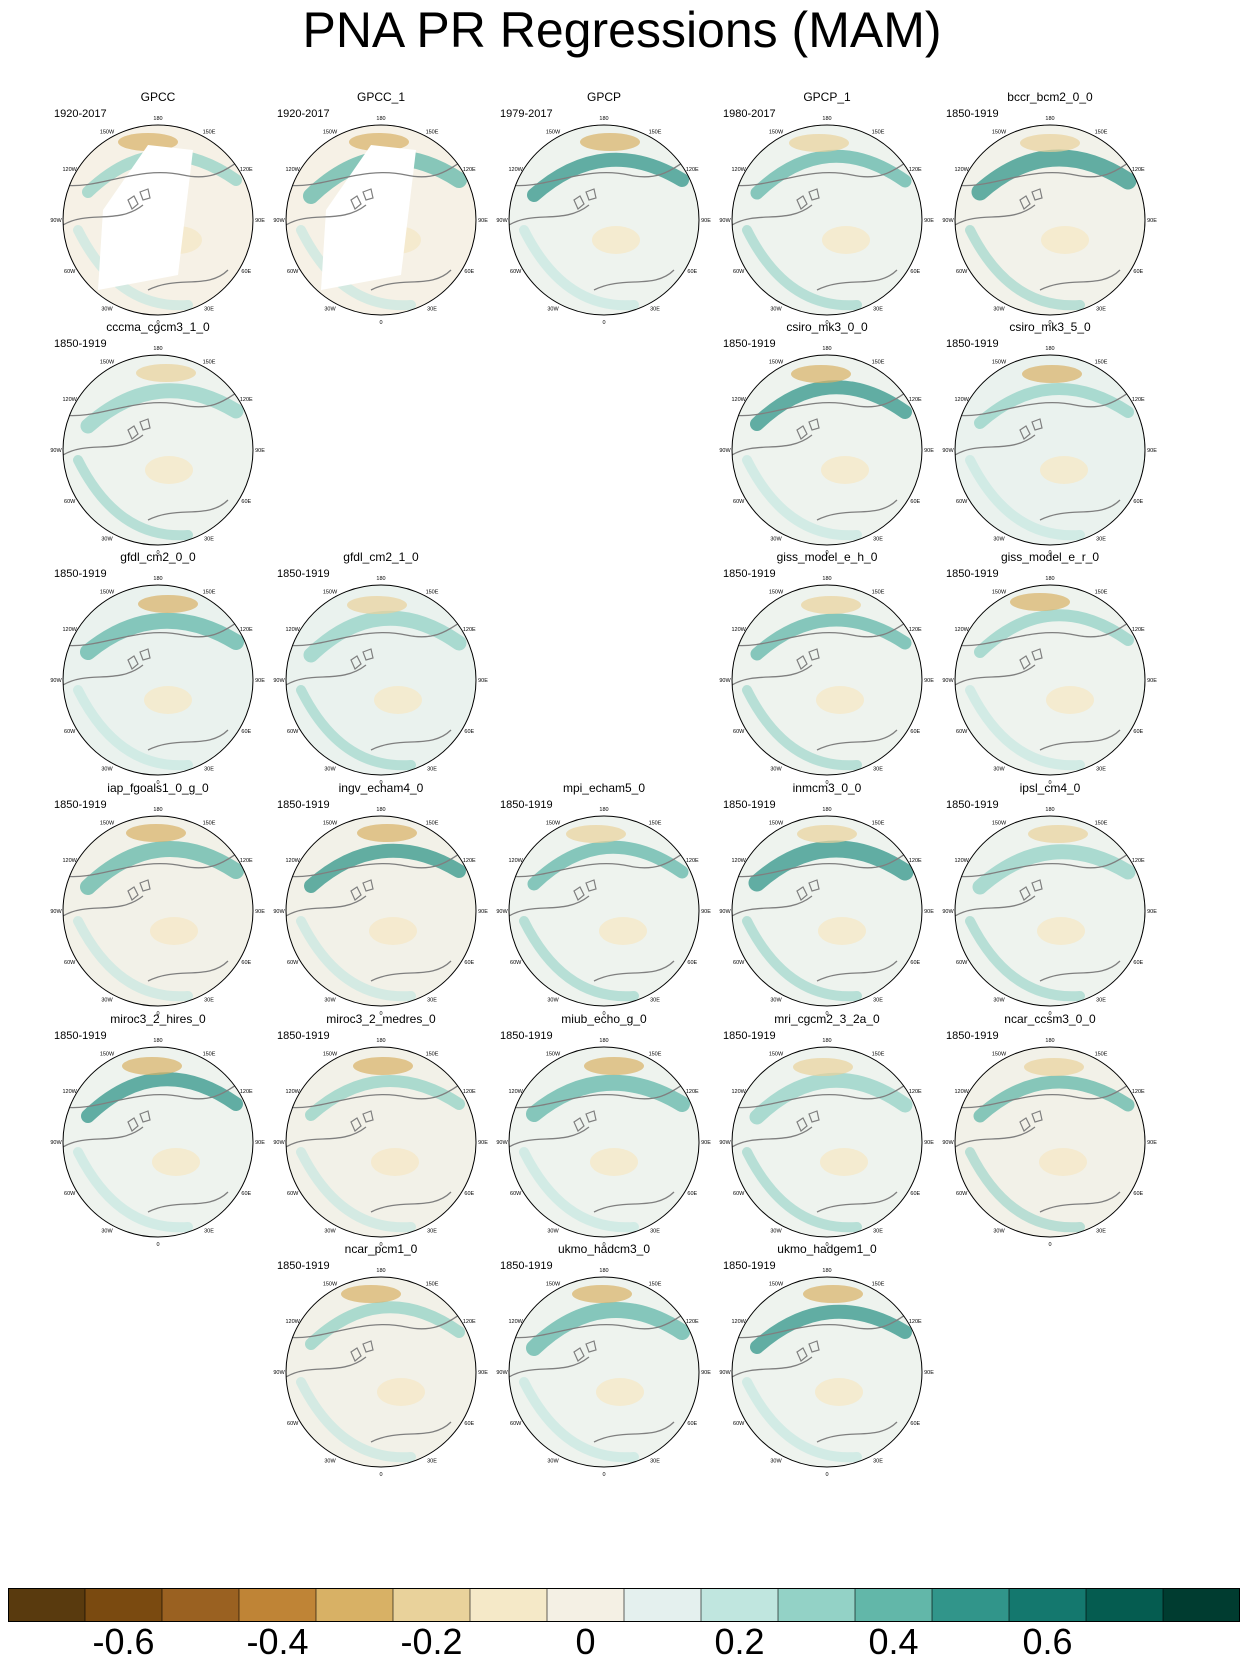 This screenshot has width=1244, height=1662. I want to click on colorbar-tick-label: 0.6, so click(1047, 1641).